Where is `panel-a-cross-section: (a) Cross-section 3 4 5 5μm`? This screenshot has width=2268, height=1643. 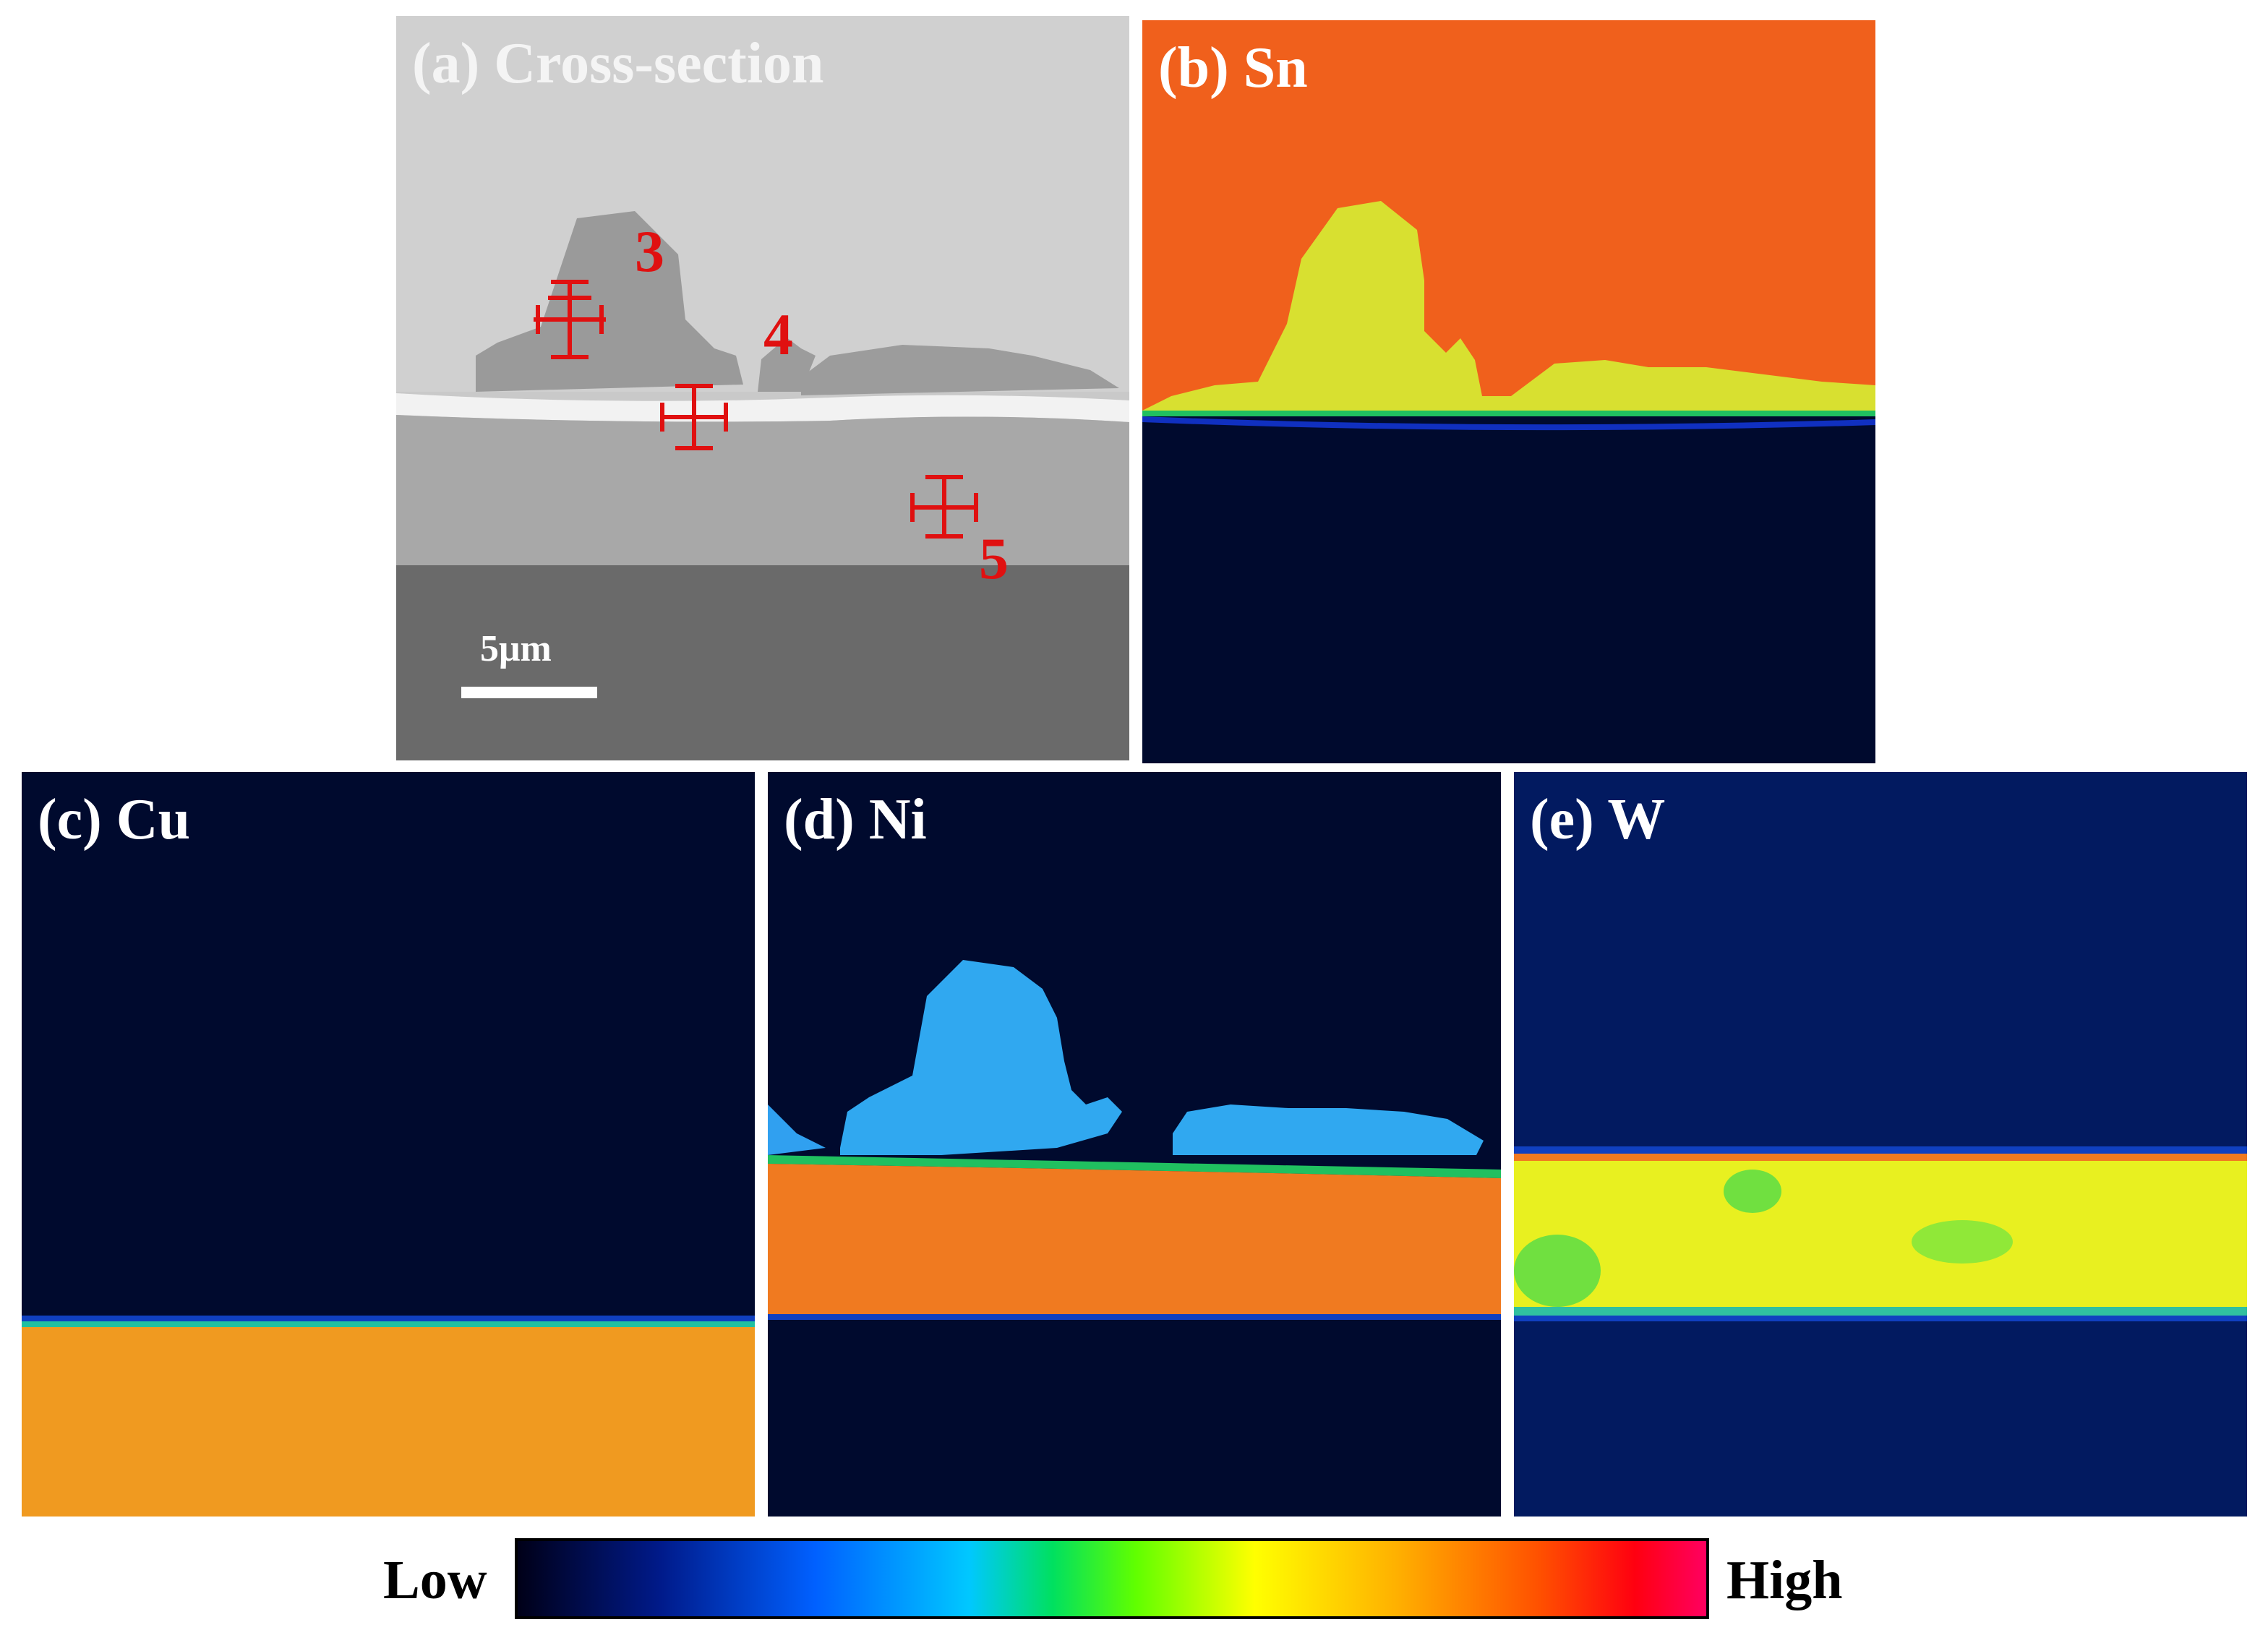
panel-a-cross-section: (a) Cross-section 3 4 5 5μm is located at coordinates (763, 388).